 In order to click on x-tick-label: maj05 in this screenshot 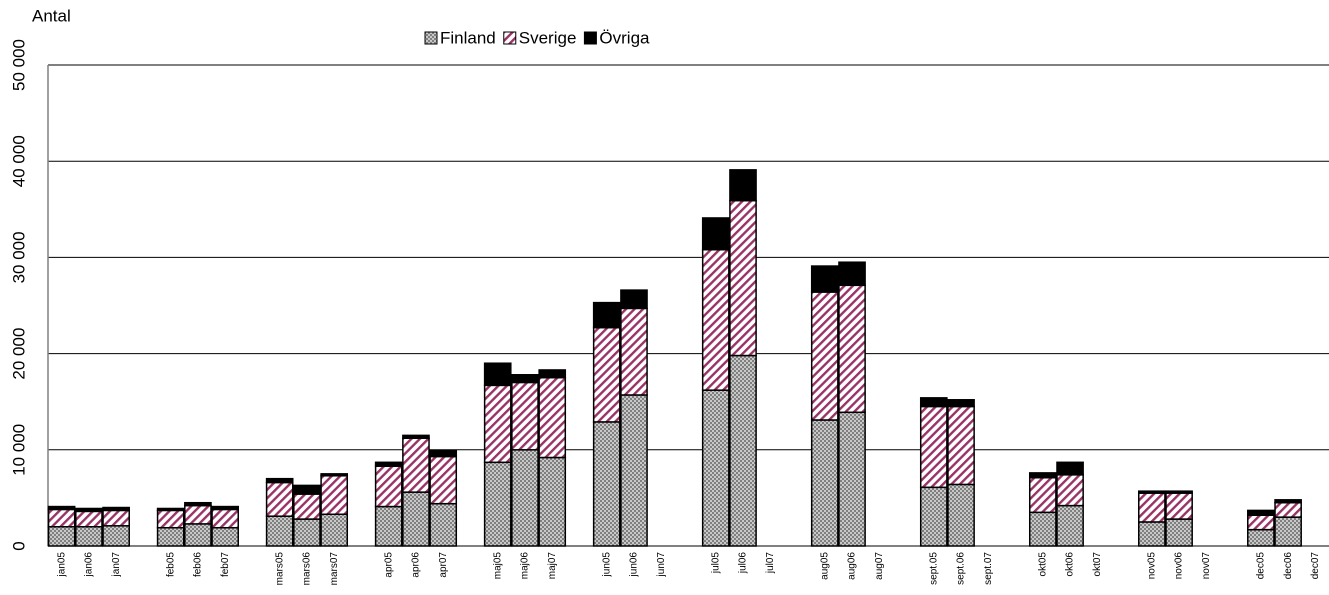, I will do `click(497, 566)`.